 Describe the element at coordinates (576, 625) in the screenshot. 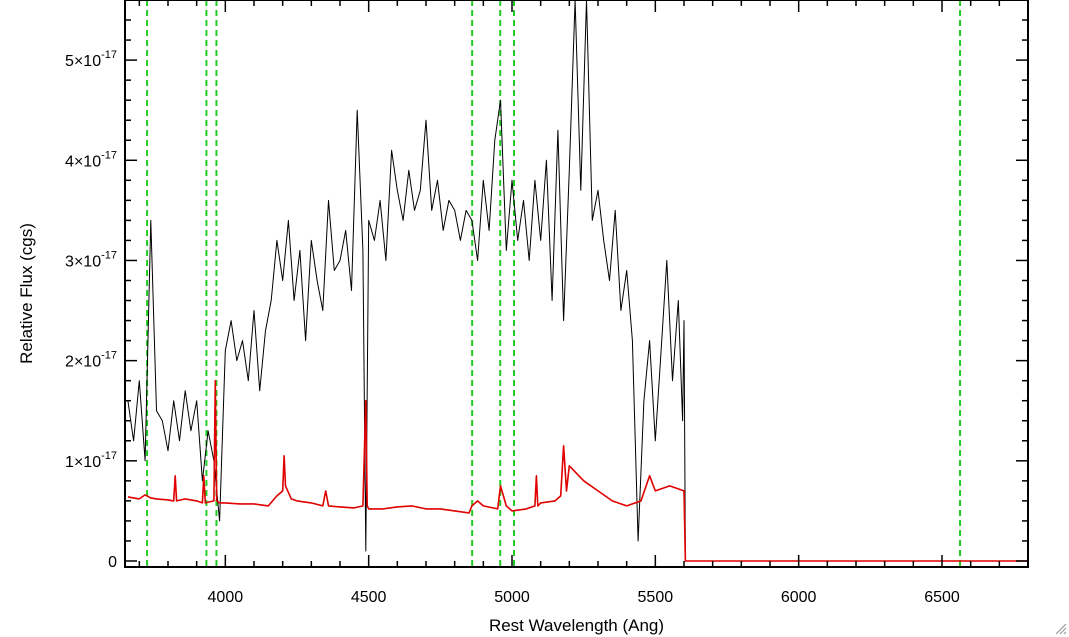

I see `x-axis-title: Rest Wavelength (Ang)` at that location.